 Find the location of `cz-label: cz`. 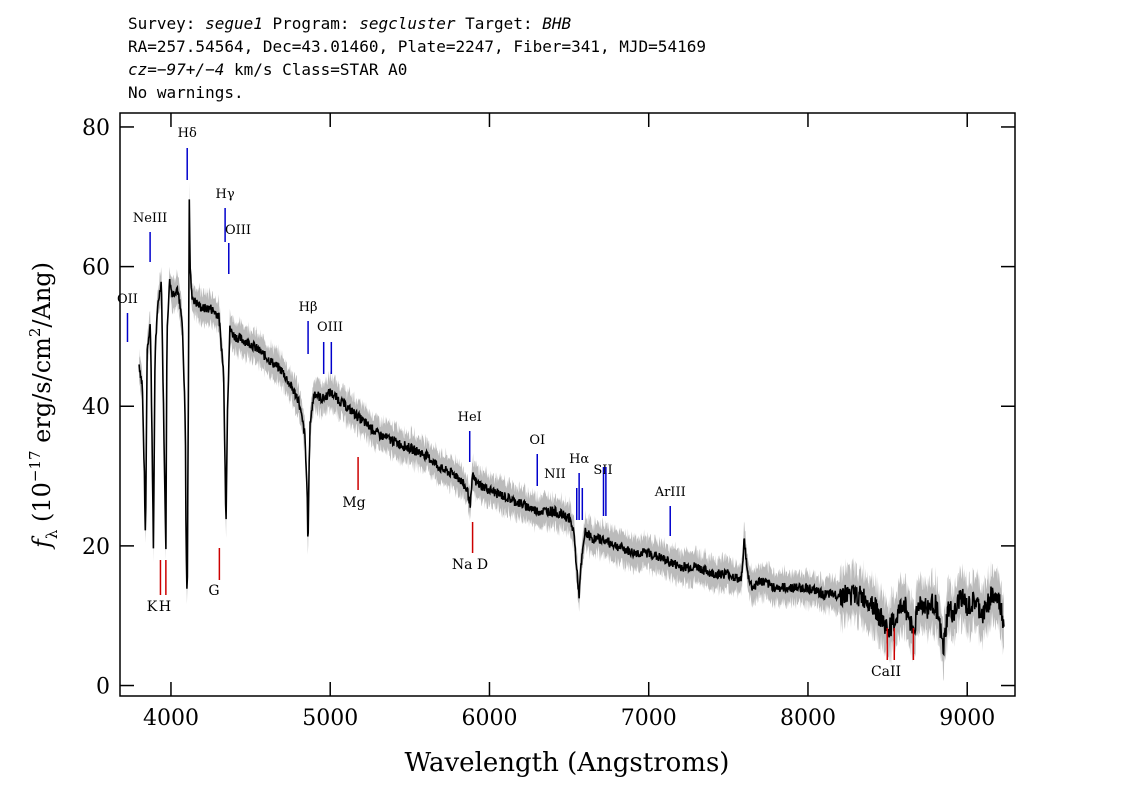

cz-label: cz is located at coordinates (138, 69).